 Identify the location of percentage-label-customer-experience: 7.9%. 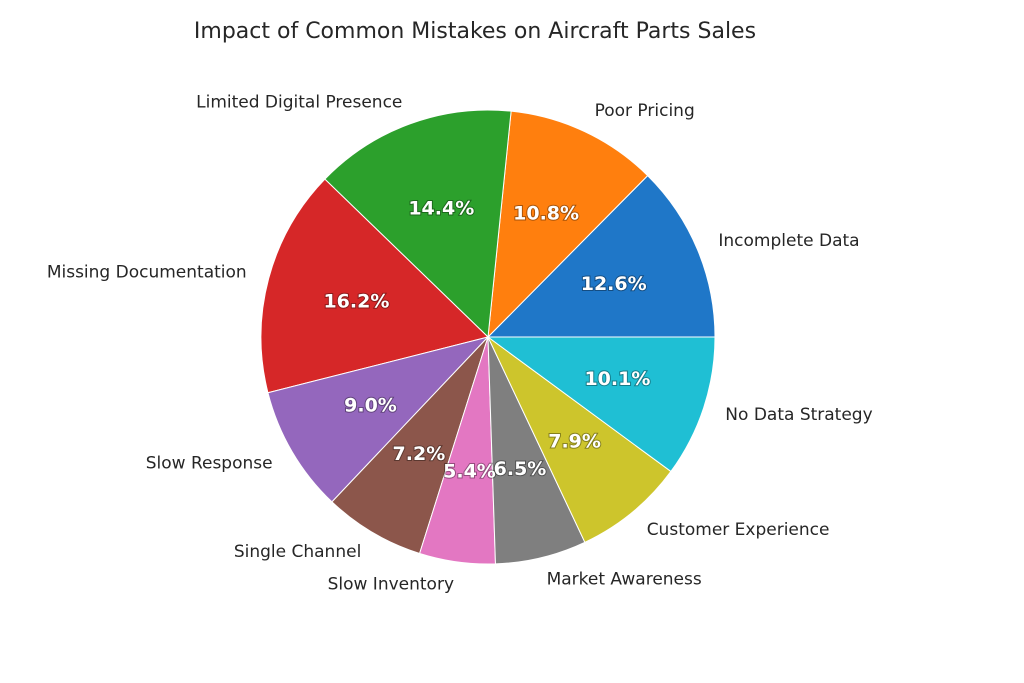
(574, 442).